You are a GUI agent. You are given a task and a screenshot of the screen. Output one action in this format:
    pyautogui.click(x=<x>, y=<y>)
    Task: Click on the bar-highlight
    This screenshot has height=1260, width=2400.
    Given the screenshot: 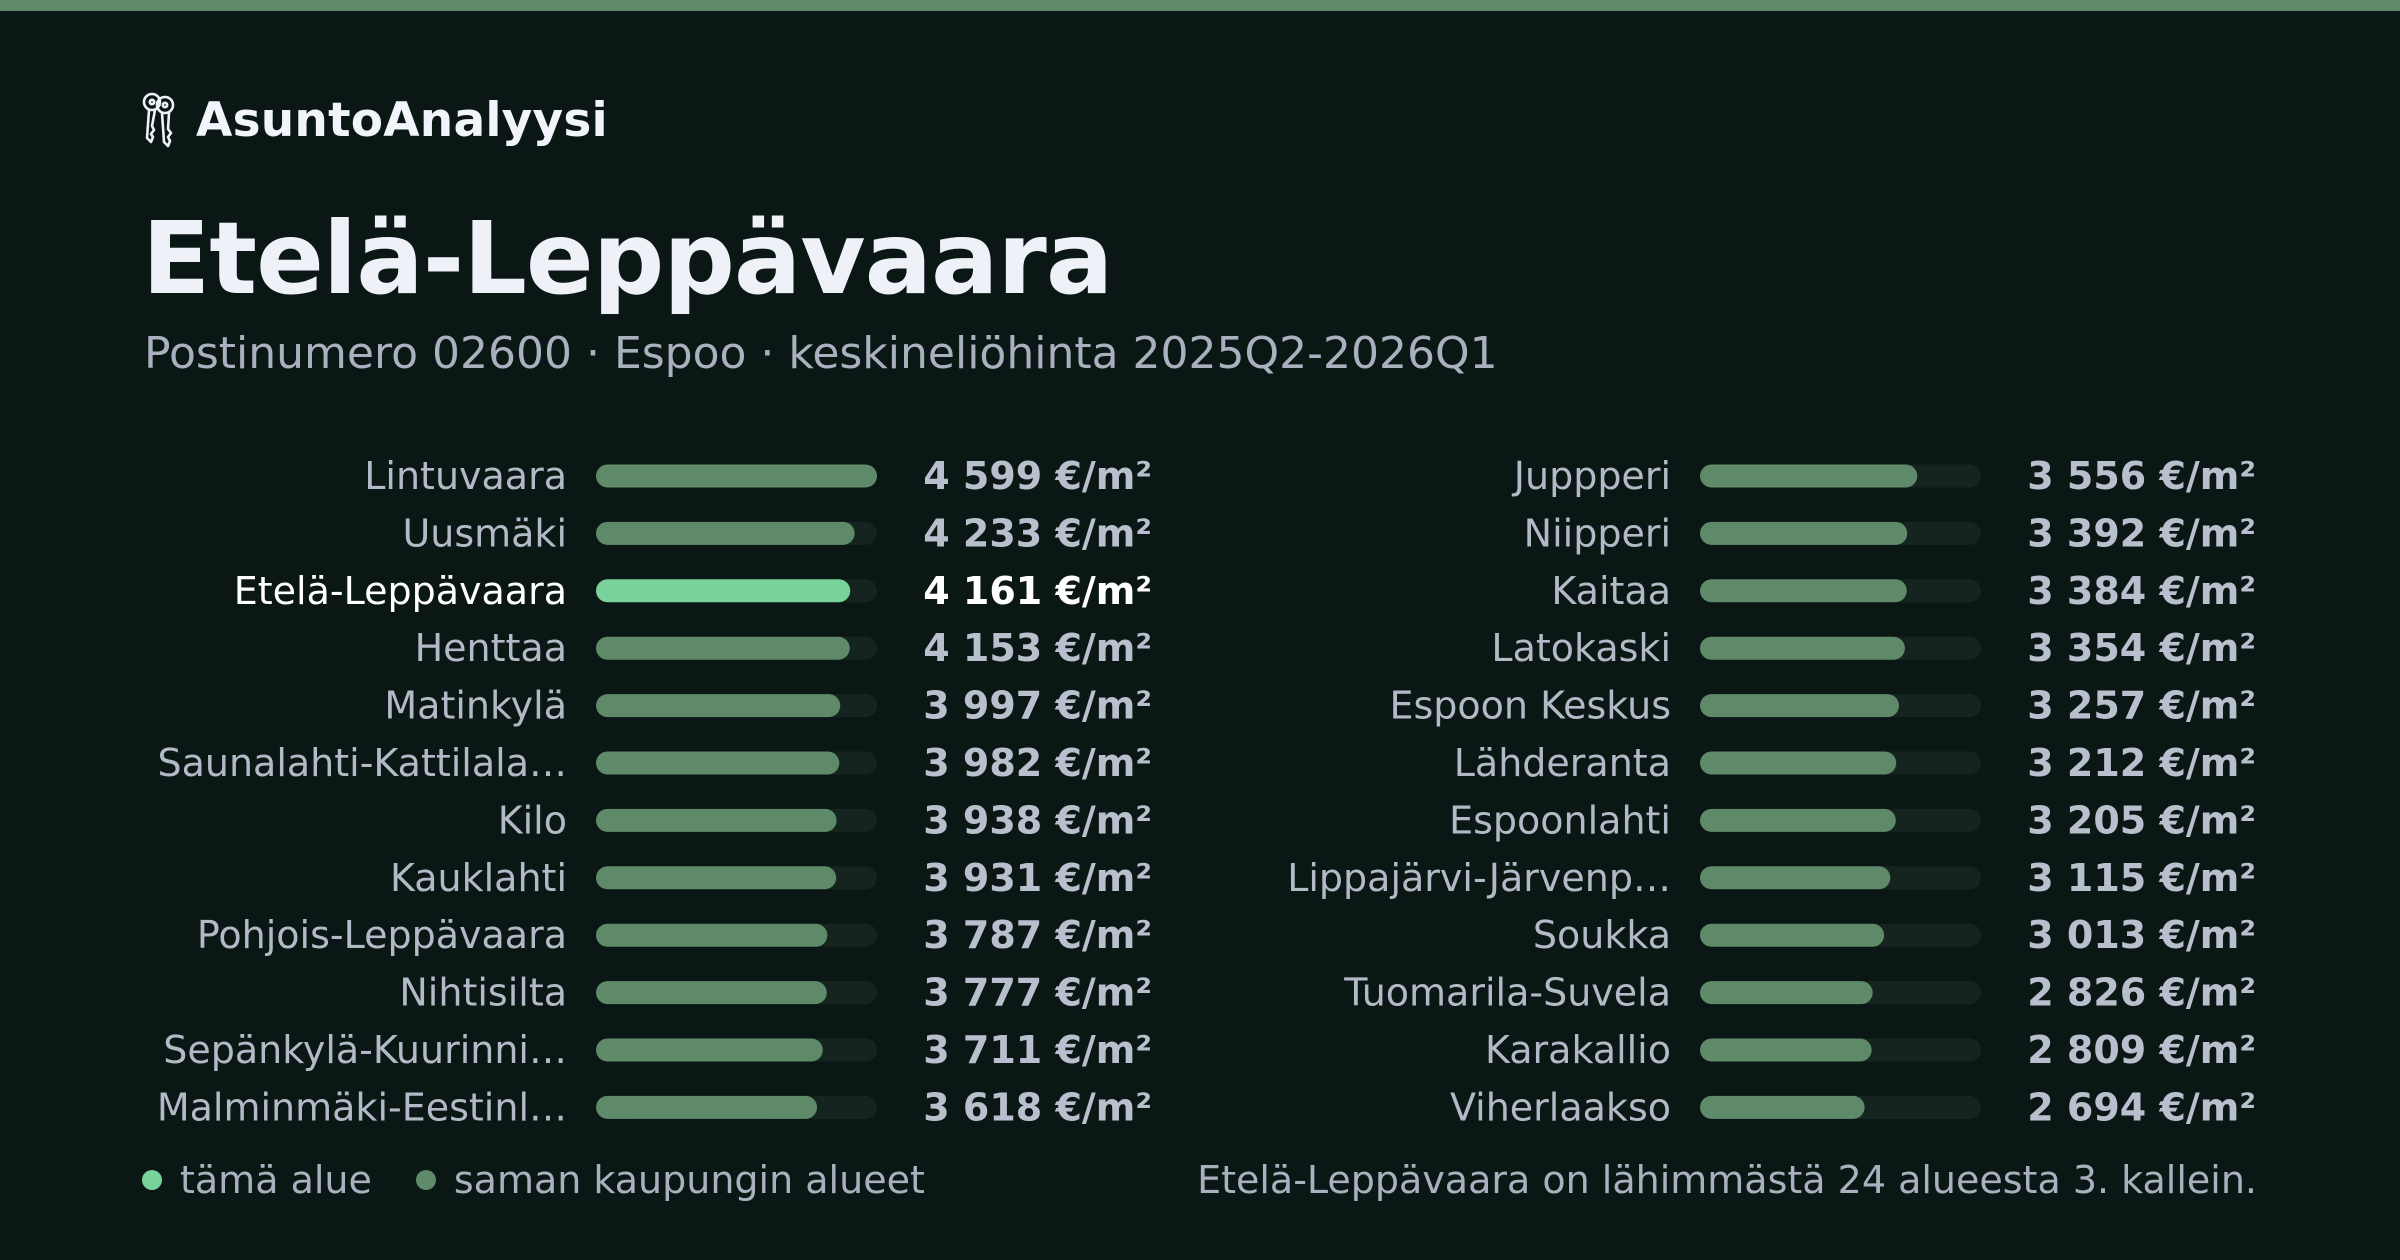 What is the action you would take?
    pyautogui.click(x=723, y=591)
    